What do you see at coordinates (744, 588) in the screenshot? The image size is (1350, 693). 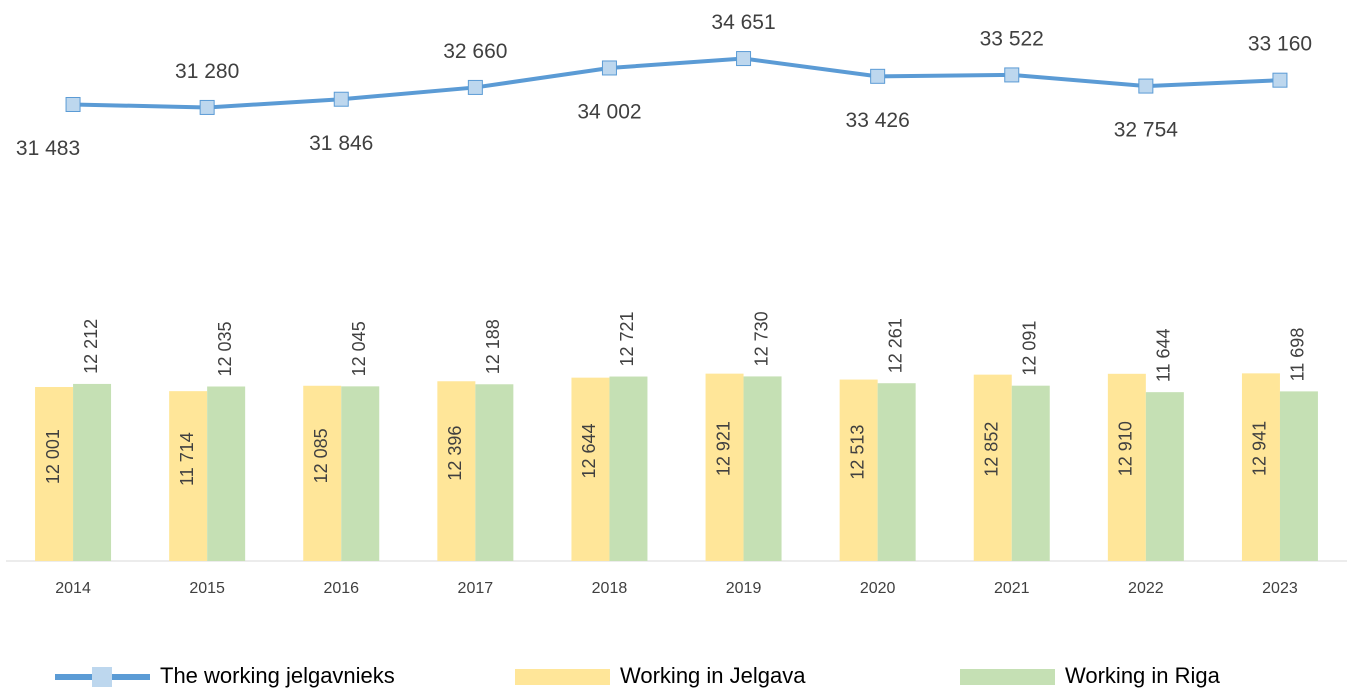 I see `x-tick-label: 2019` at bounding box center [744, 588].